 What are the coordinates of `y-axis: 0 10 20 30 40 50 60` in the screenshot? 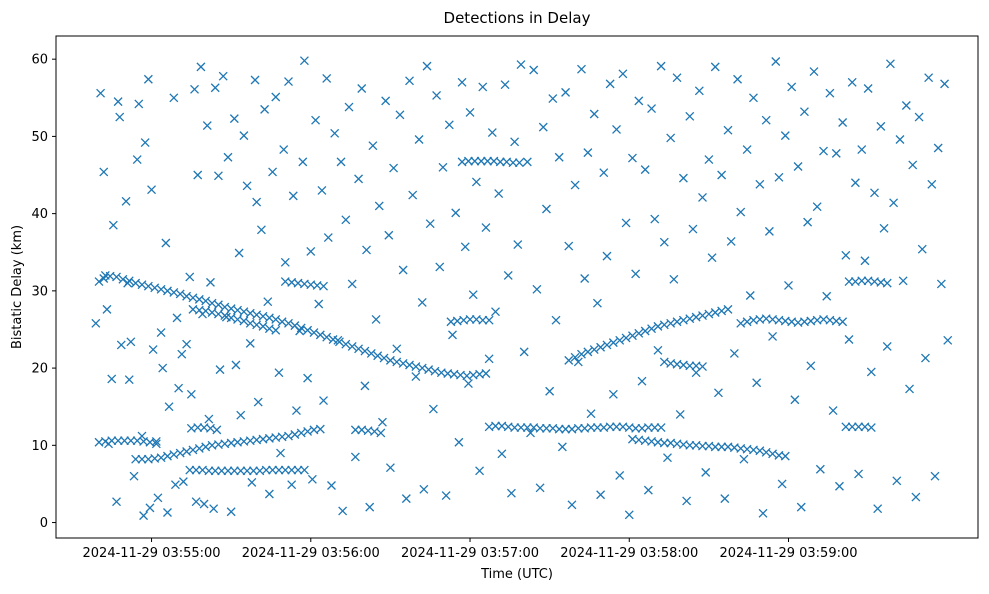 It's located at (43, 292).